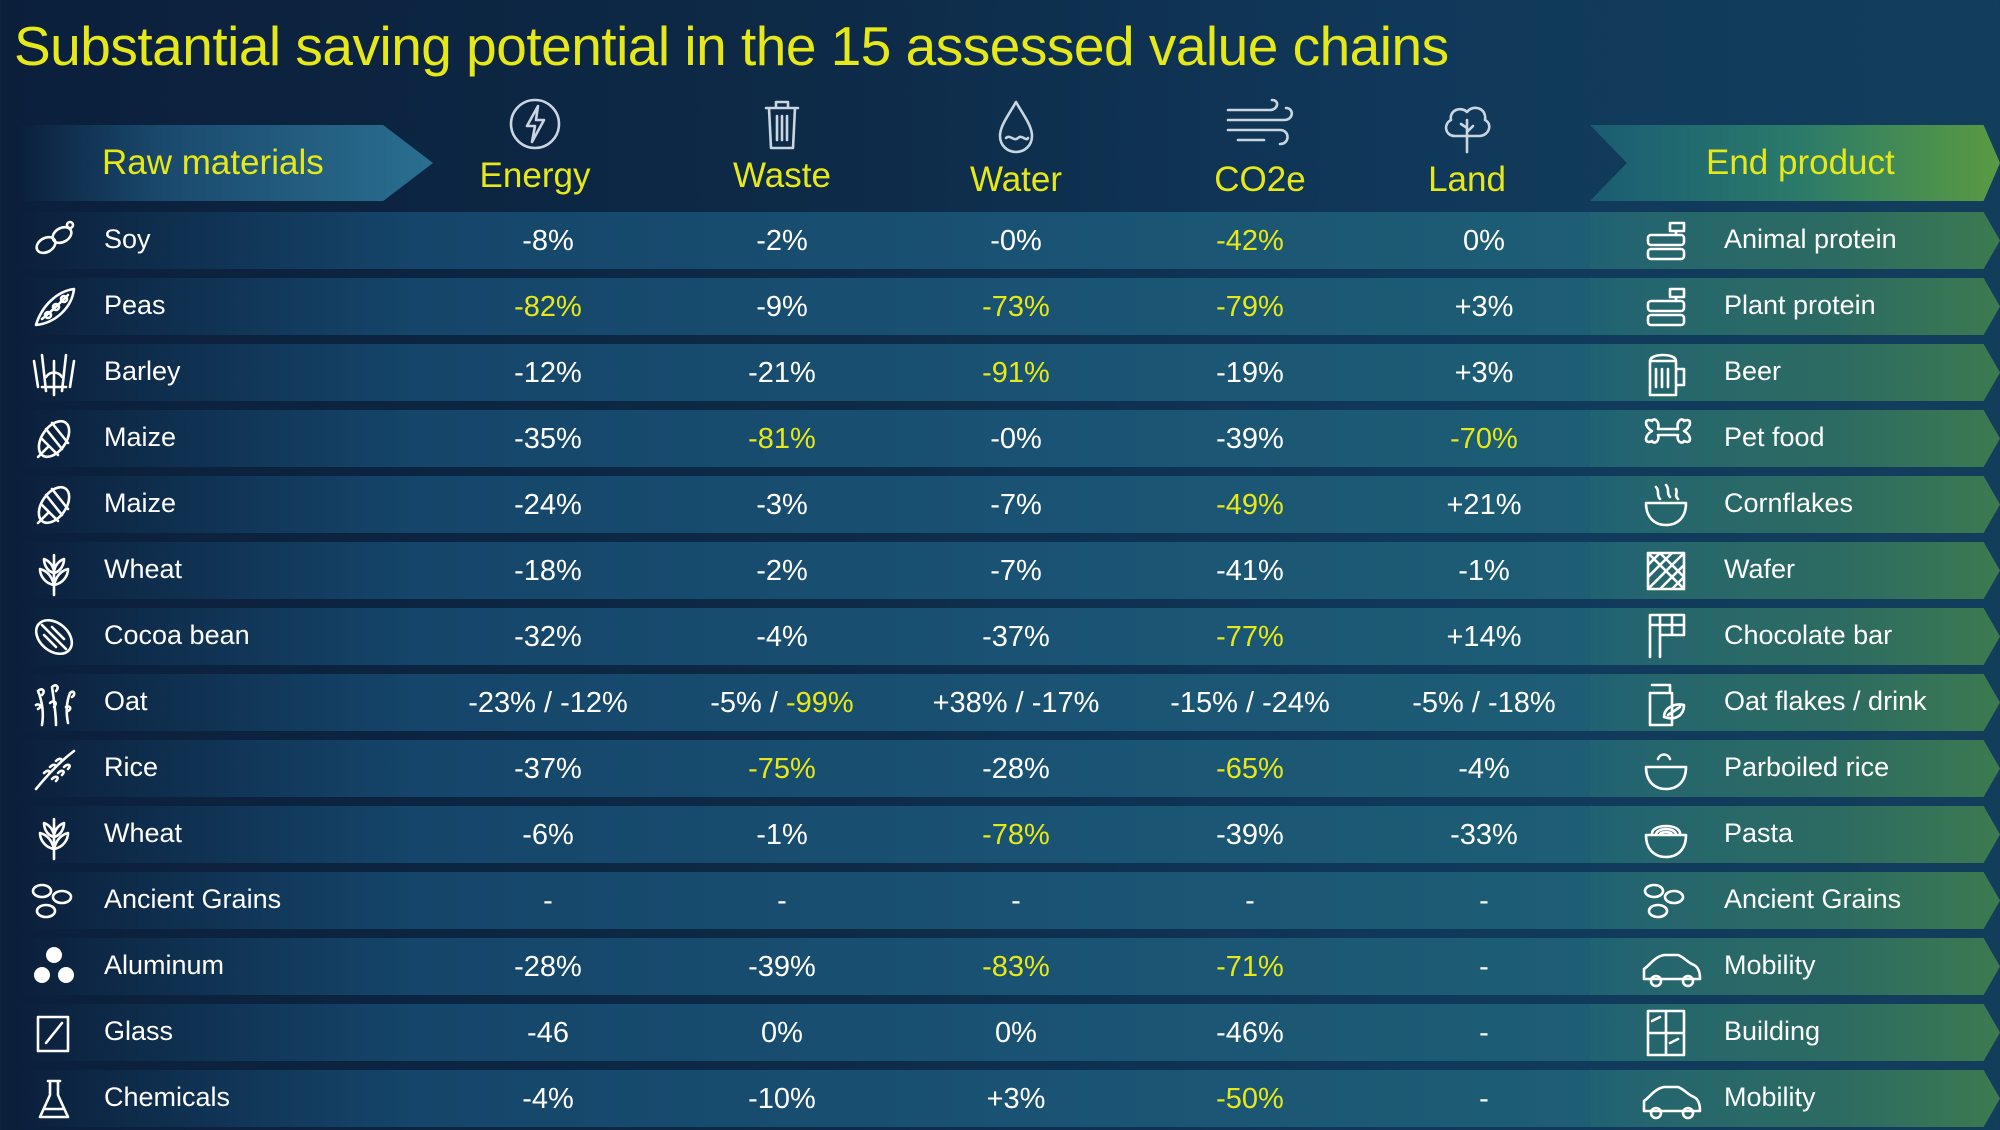  Describe the element at coordinates (54, 1099) in the screenshot. I see `chemicals-icon` at that location.